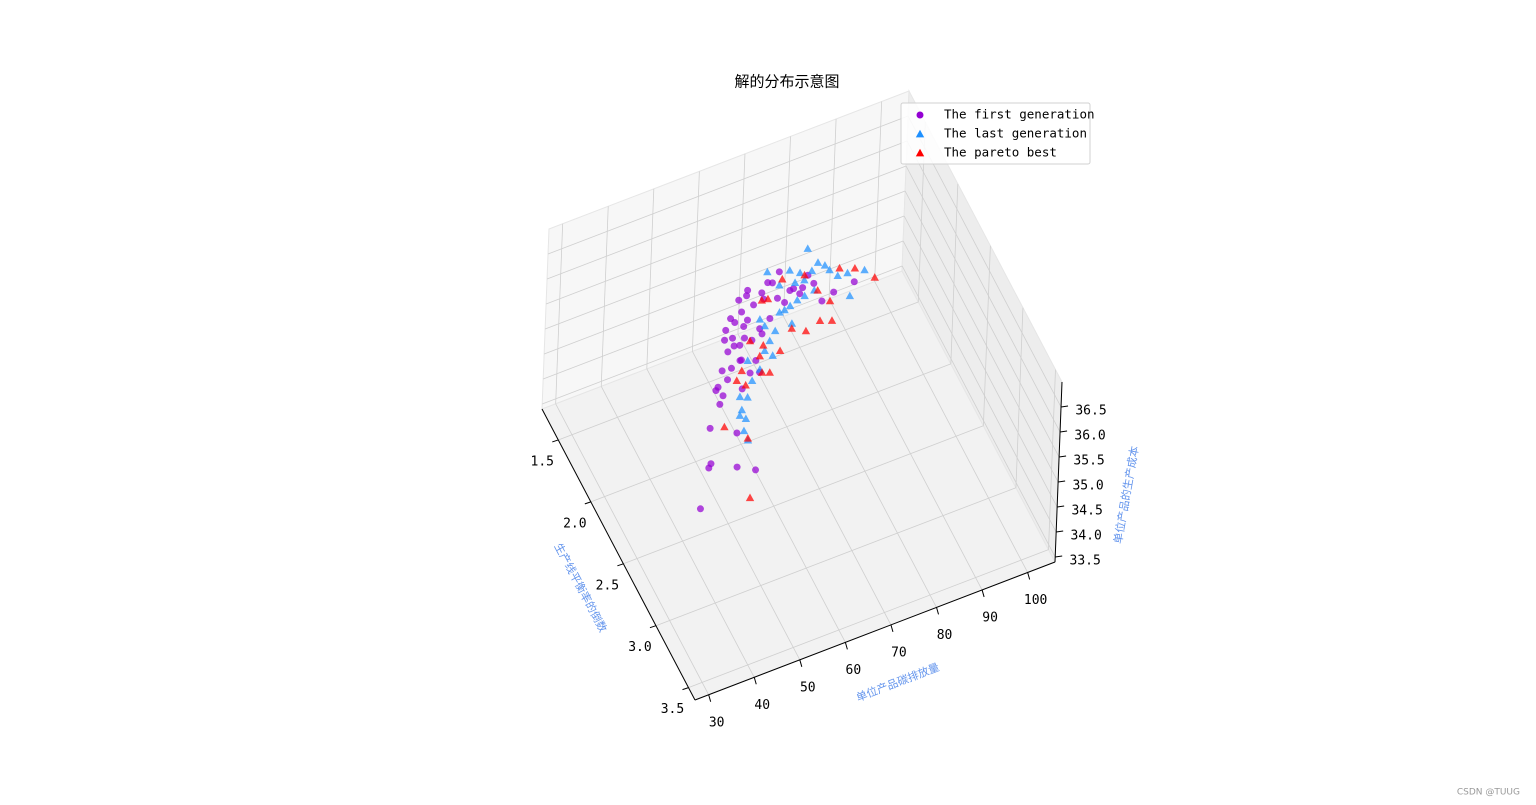 The width and height of the screenshot is (1536, 805). What do you see at coordinates (995, 133) in the screenshot?
I see `legend-box` at bounding box center [995, 133].